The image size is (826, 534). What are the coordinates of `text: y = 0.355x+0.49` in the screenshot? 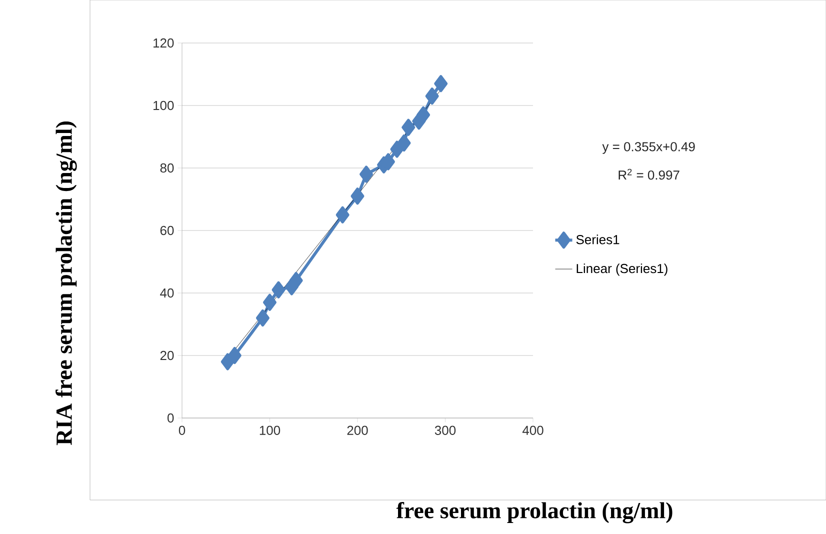 It's located at (648, 148).